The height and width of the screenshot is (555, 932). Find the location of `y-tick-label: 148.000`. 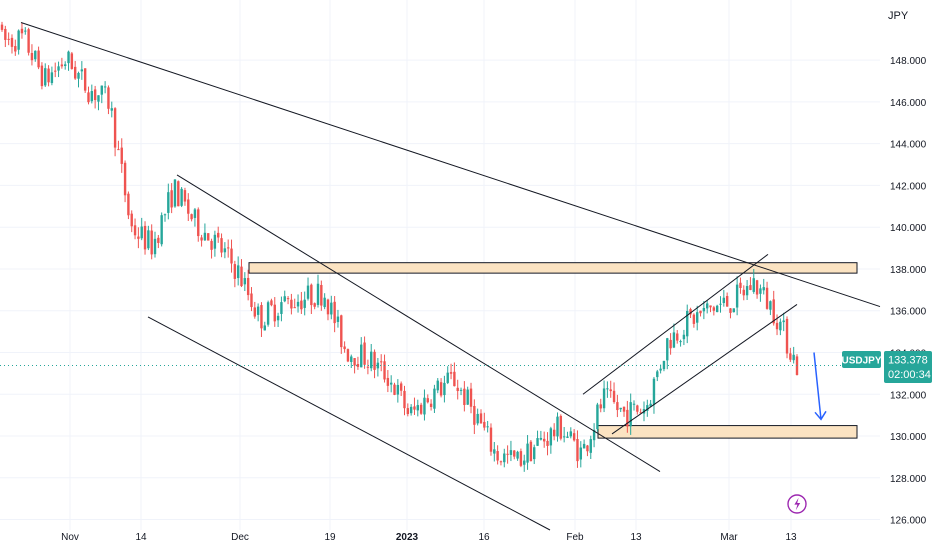

y-tick-label: 148.000 is located at coordinates (908, 61).